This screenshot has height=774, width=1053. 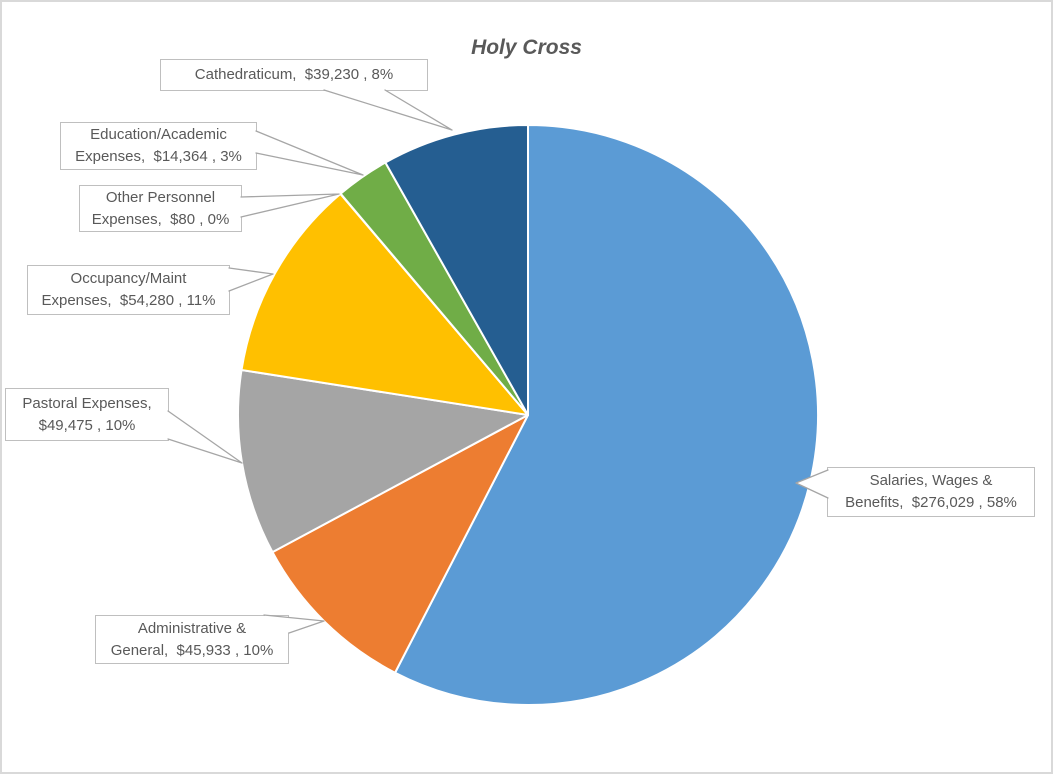 What do you see at coordinates (192, 639) in the screenshot?
I see `callout-administrative-general: Administrative & General, $45,933 , 10%` at bounding box center [192, 639].